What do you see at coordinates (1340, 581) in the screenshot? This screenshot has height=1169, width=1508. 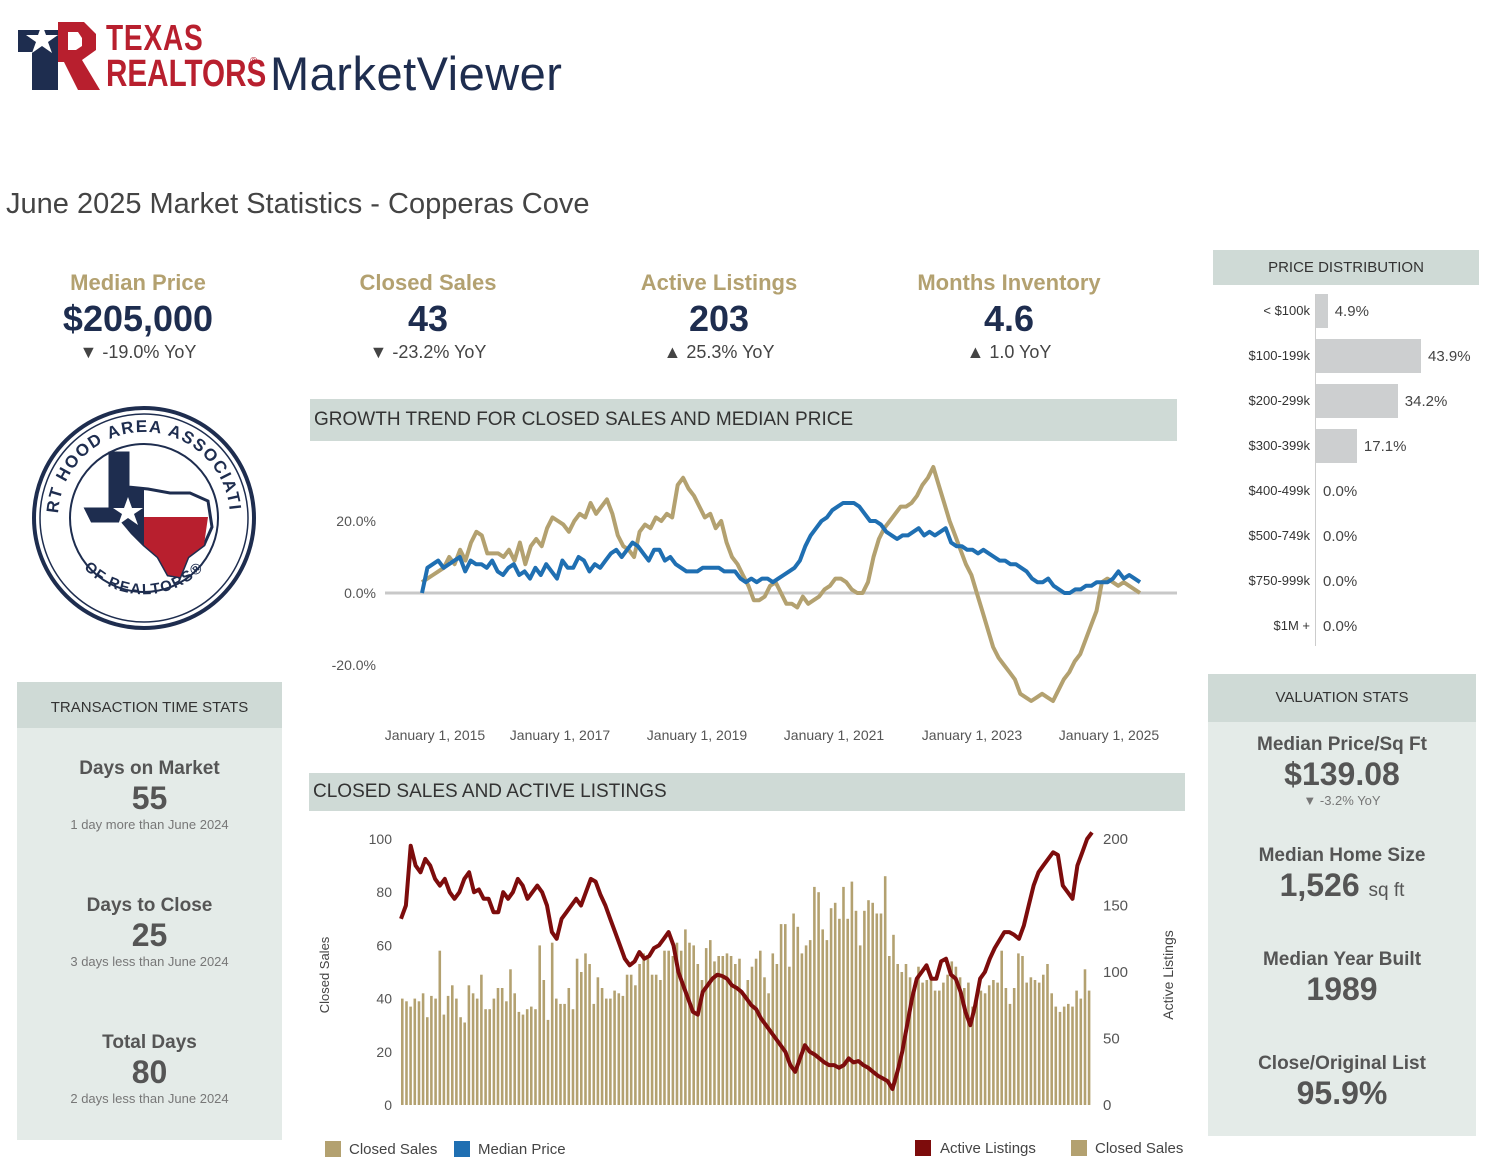 I see `price-bucket-percent: 0.0%` at bounding box center [1340, 581].